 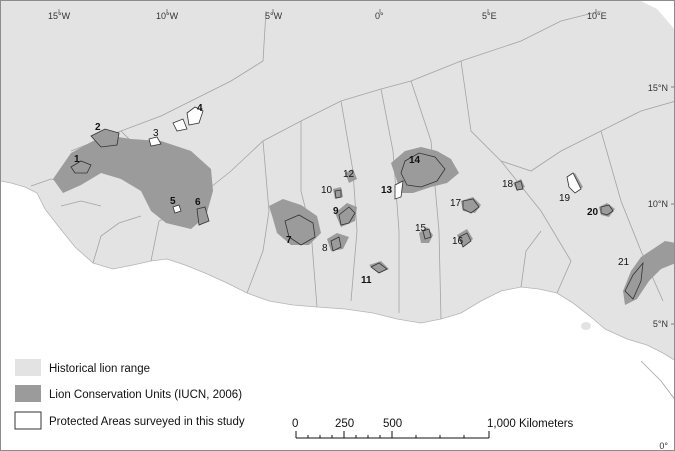 I want to click on scale-label-500: 500, so click(x=392, y=424).